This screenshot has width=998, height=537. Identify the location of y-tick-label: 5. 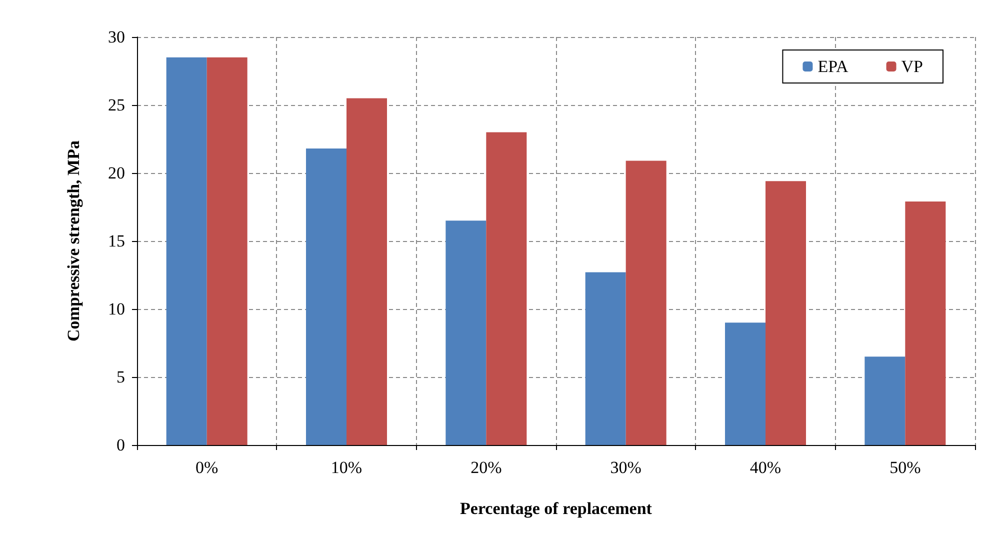
(120, 377).